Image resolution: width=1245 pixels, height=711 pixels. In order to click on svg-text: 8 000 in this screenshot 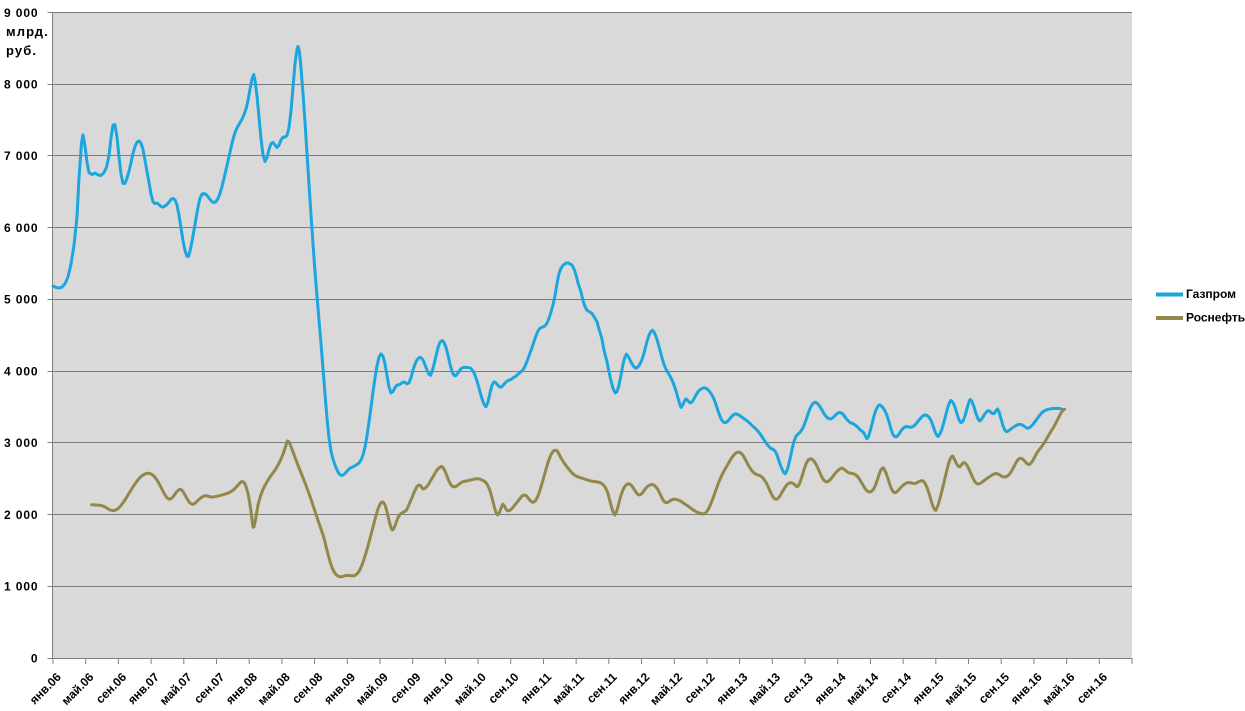, I will do `click(21, 85)`.